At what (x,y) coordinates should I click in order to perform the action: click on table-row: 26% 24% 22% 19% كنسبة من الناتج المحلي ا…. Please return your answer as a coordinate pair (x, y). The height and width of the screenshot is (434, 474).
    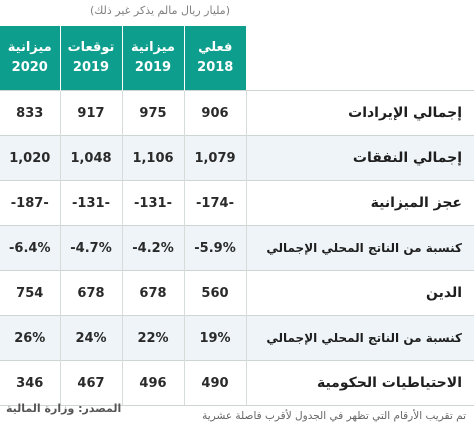
    Looking at the image, I should click on (237, 338).